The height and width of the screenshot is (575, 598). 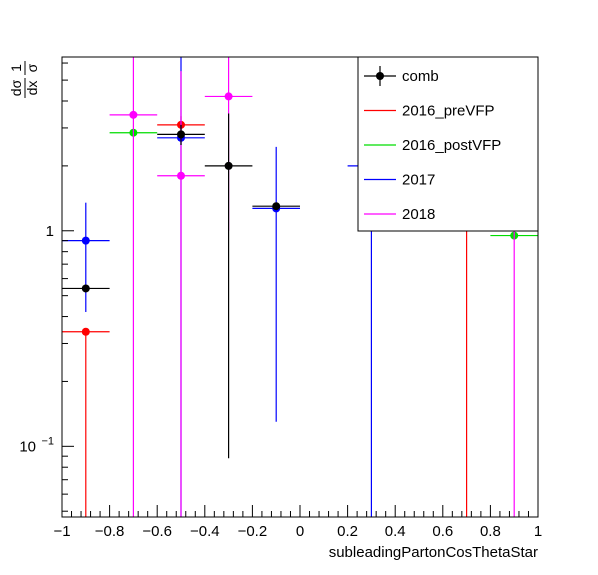 I want to click on legend-entry: comb, so click(x=401, y=76).